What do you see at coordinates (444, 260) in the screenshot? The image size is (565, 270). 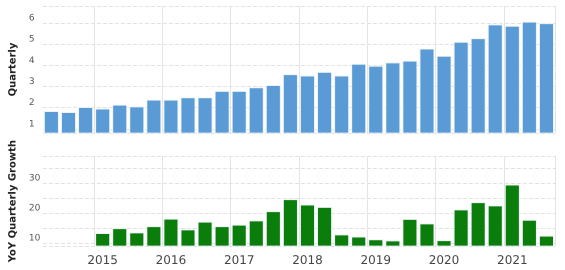 I see `x-tick-label: 2020` at bounding box center [444, 260].